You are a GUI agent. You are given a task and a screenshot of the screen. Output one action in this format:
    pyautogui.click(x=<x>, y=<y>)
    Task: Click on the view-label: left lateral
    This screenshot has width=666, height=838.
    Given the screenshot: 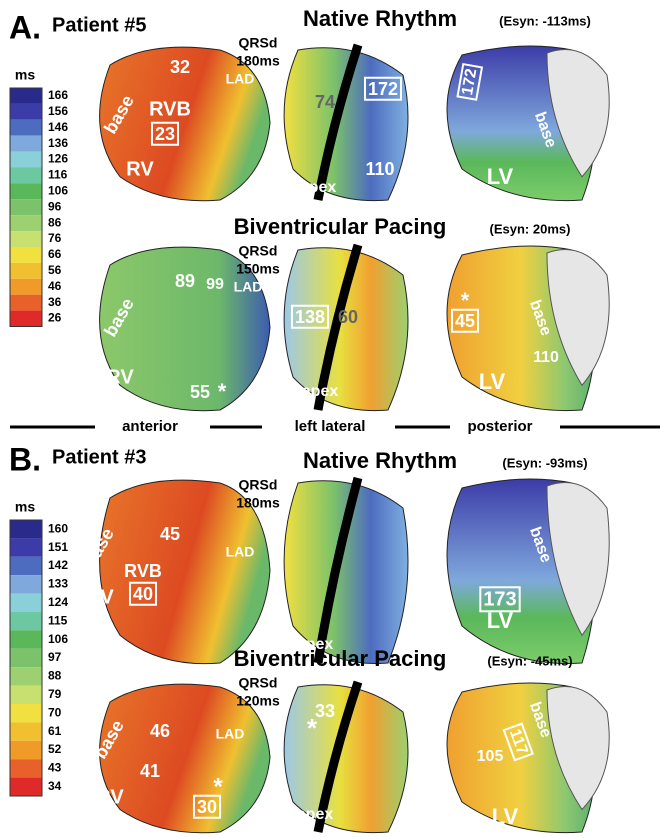 What is the action you would take?
    pyautogui.click(x=330, y=426)
    